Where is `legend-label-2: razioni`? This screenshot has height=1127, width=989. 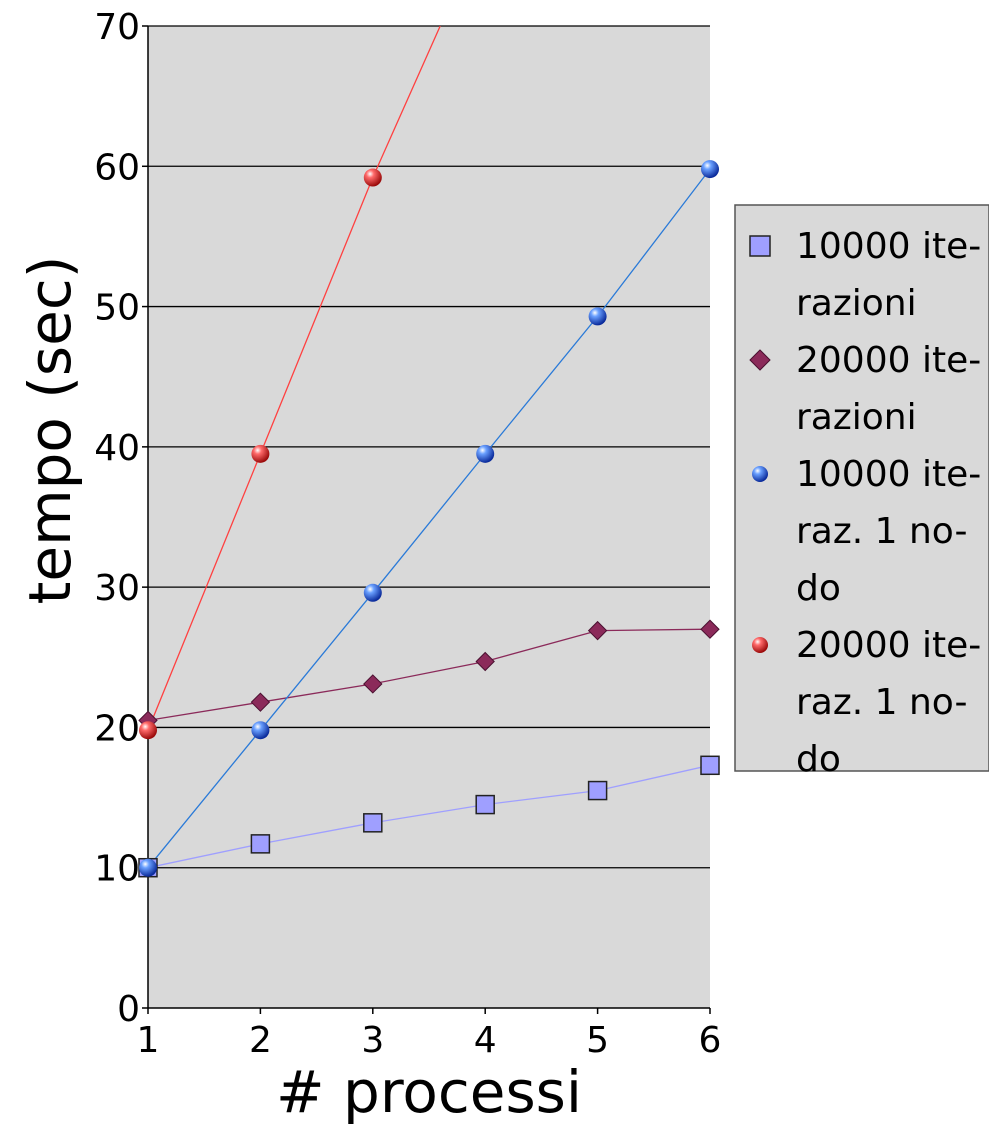 legend-label-2: razioni is located at coordinates (856, 417).